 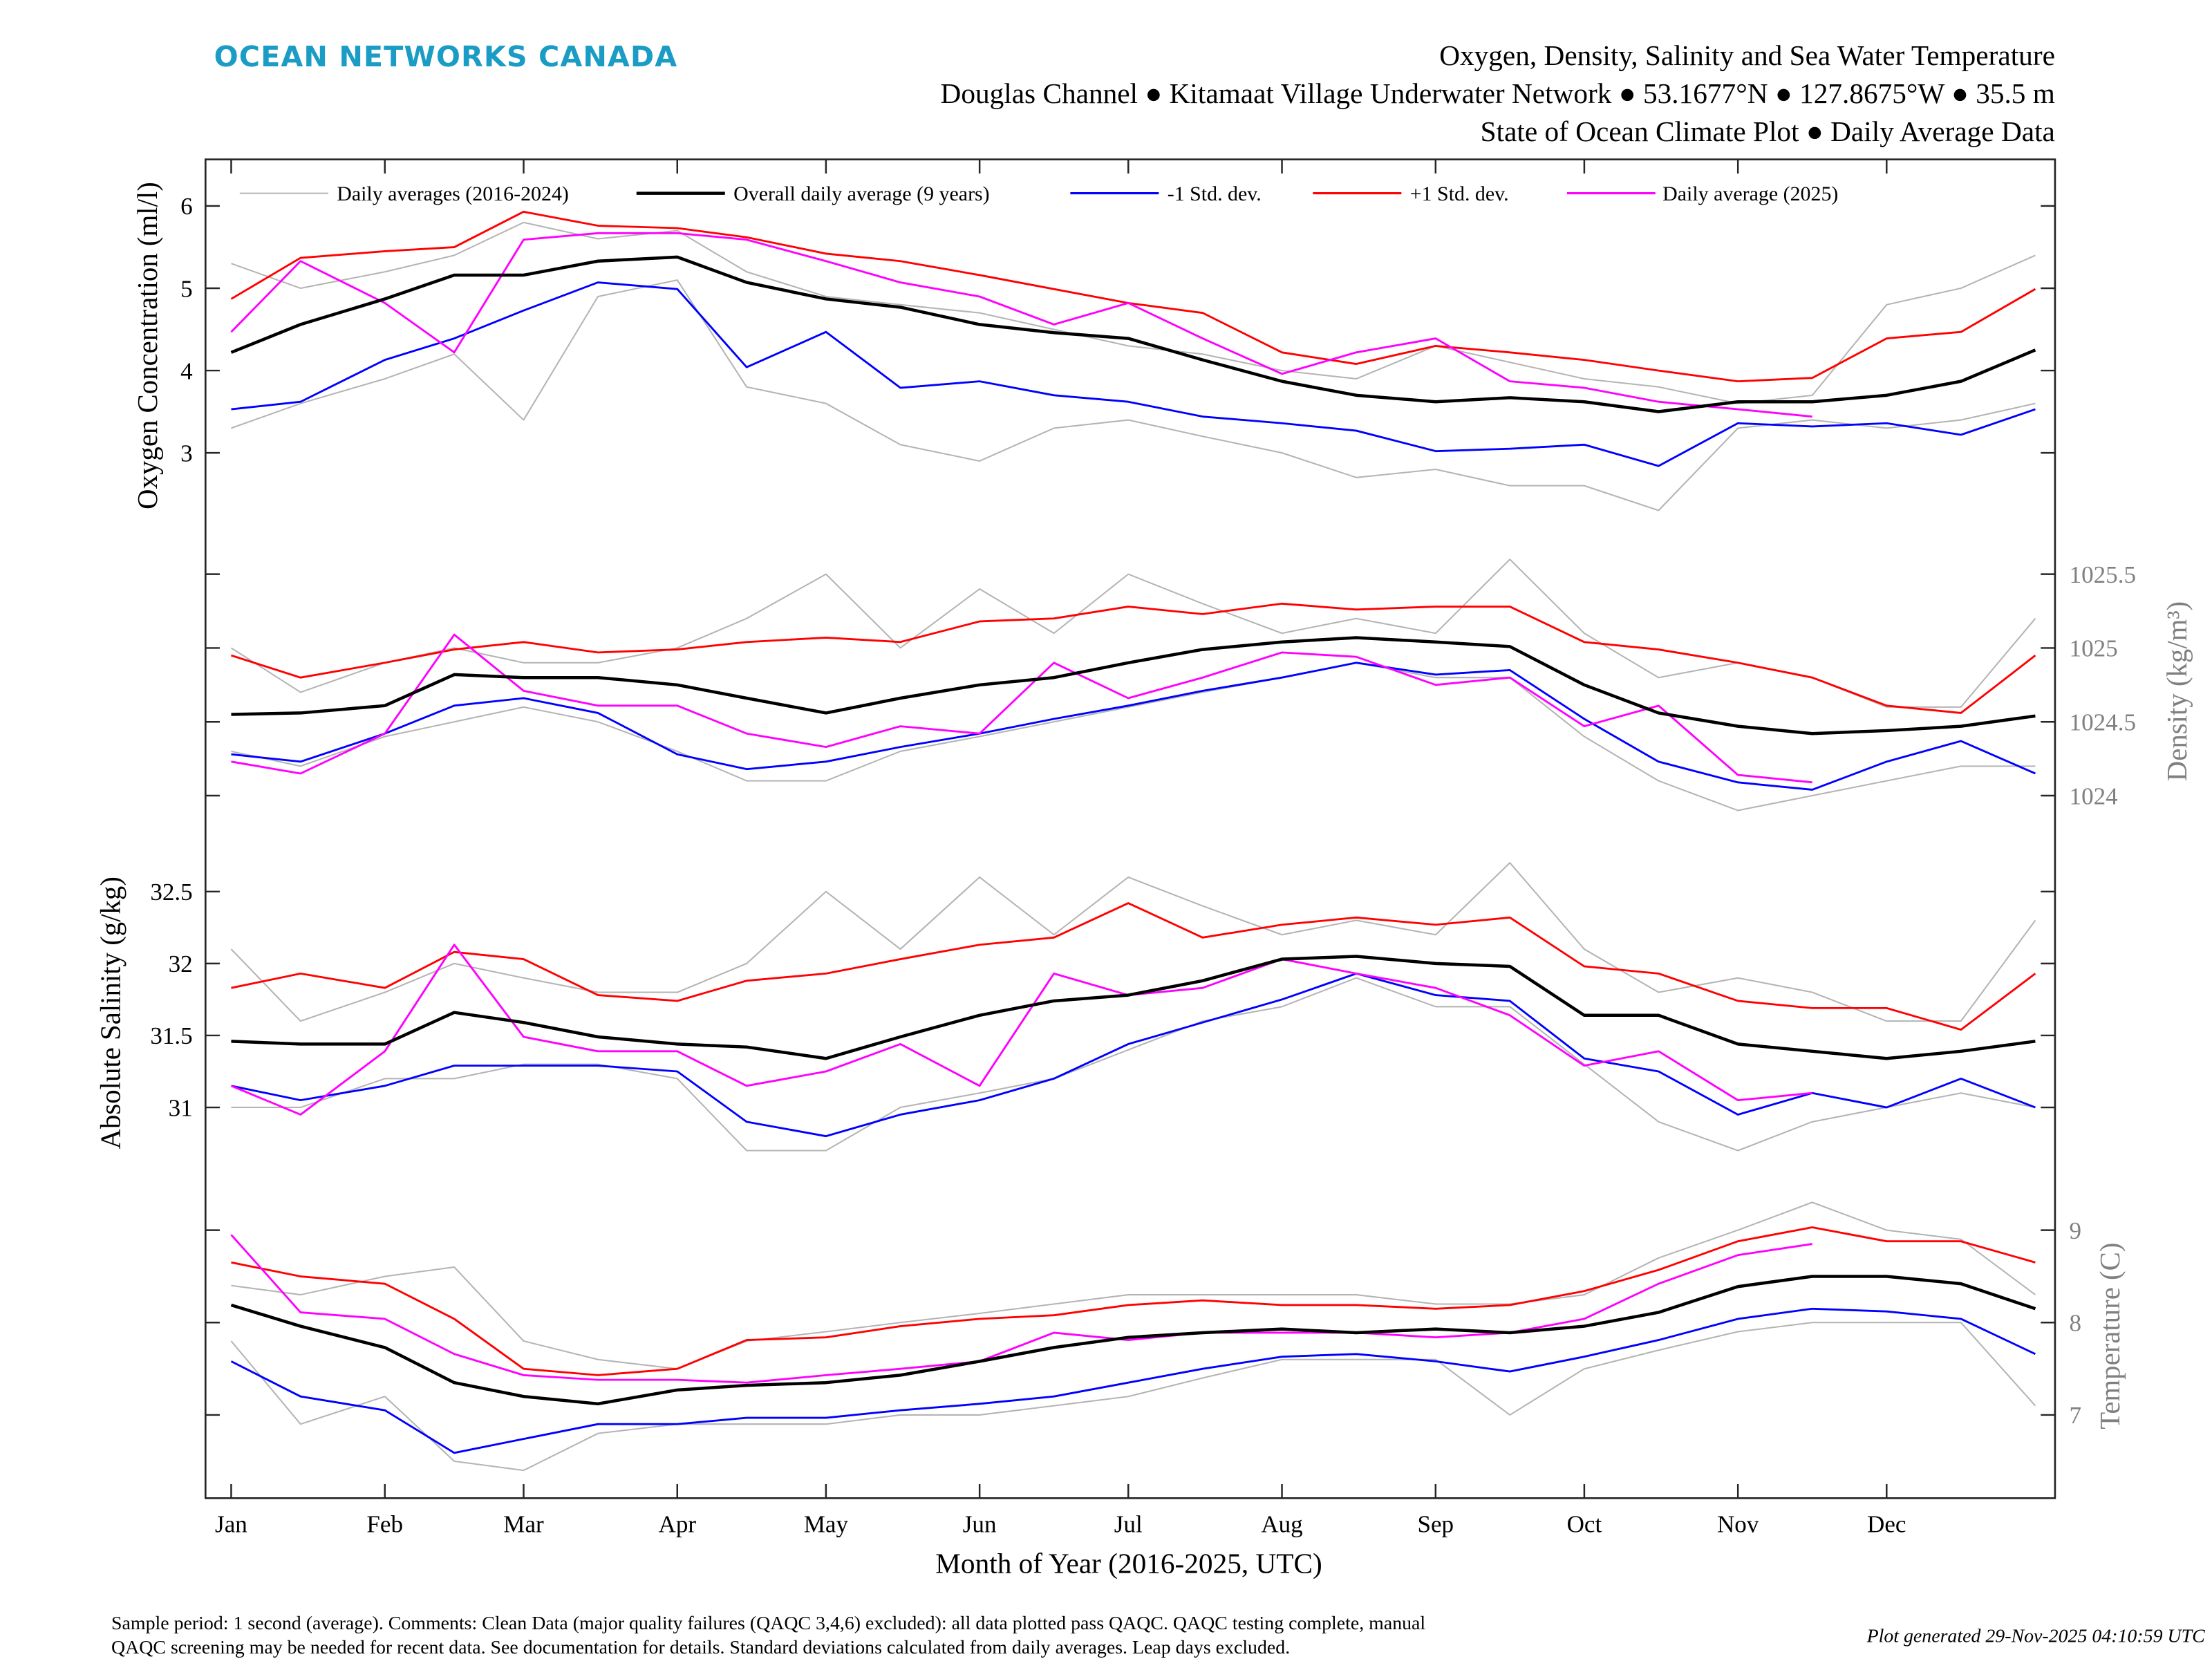 What do you see at coordinates (826, 1525) in the screenshot?
I see `x-tick-label-may: May` at bounding box center [826, 1525].